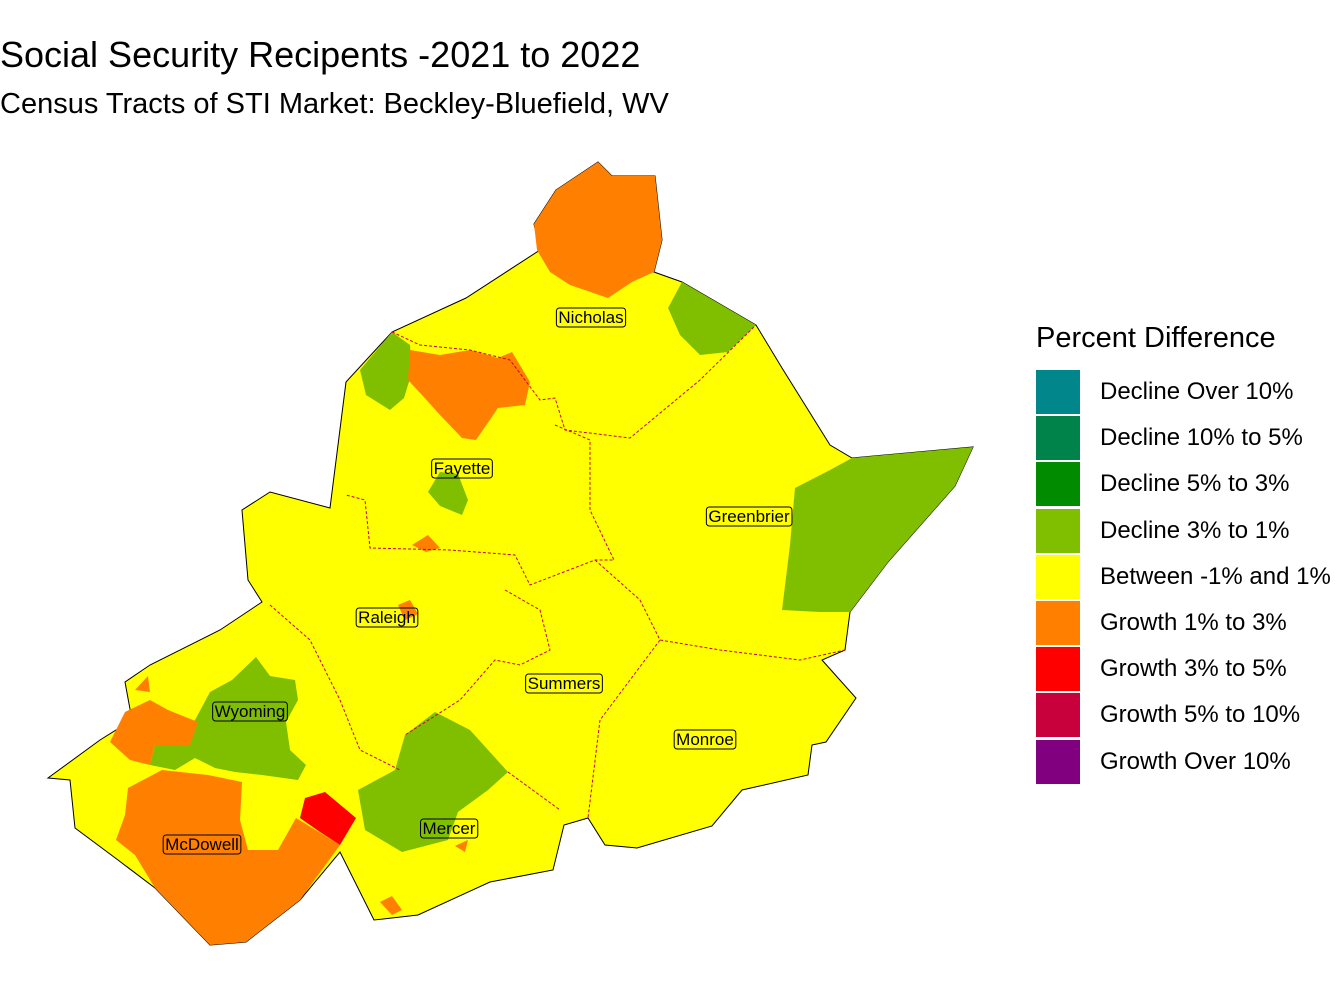 This screenshot has height=1008, width=1344. What do you see at coordinates (228, 857) in the screenshot?
I see `tract-mcdowell-main` at bounding box center [228, 857].